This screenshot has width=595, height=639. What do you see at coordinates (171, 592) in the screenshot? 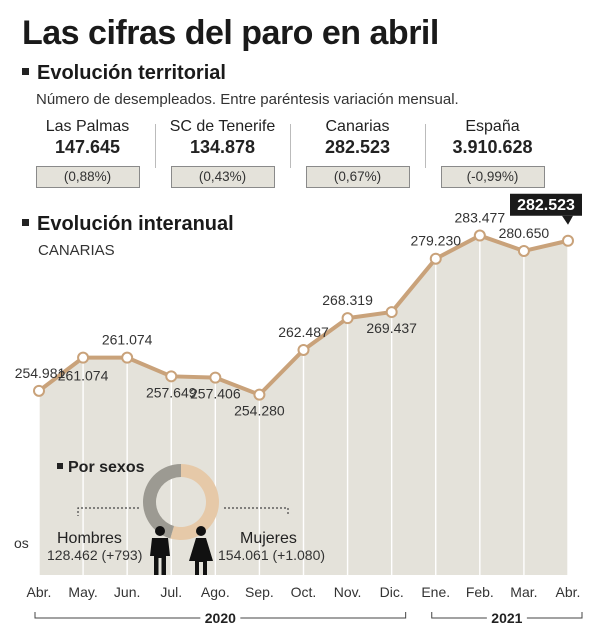
I see `x-tick-label: Jul.` at bounding box center [171, 592].